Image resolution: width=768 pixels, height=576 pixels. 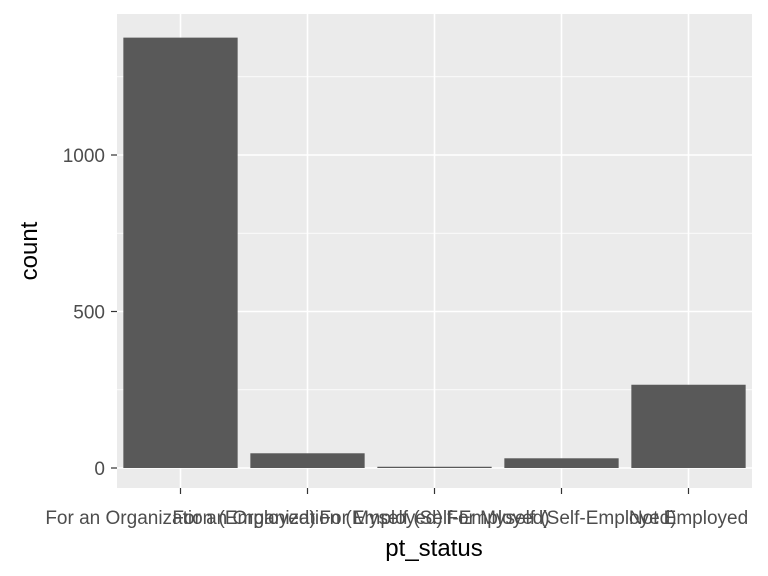 I want to click on x-tick-label: Not Employed, so click(x=688, y=518).